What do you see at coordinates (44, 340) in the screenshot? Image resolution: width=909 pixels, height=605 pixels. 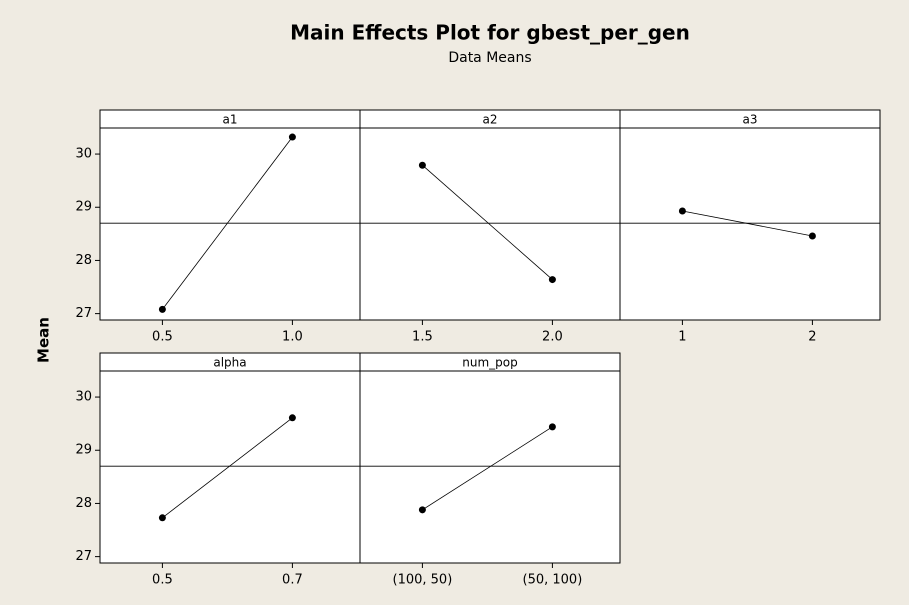 I see `y-axis-label: Mean` at bounding box center [44, 340].